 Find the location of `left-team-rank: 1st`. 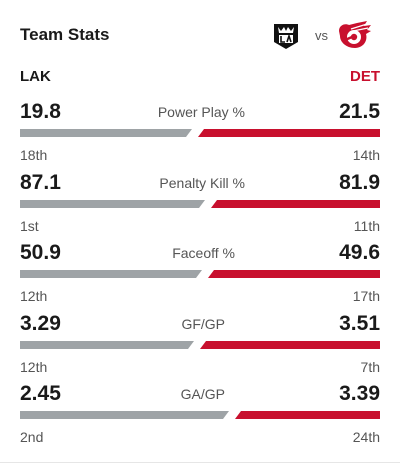

left-team-rank: 1st is located at coordinates (29, 226).